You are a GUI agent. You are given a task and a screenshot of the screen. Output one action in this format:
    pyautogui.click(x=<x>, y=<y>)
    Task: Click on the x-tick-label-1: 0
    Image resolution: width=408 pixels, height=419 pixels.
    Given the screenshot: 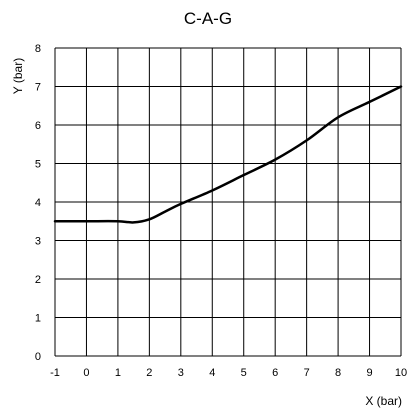 What is the action you would take?
    pyautogui.click(x=86, y=373)
    